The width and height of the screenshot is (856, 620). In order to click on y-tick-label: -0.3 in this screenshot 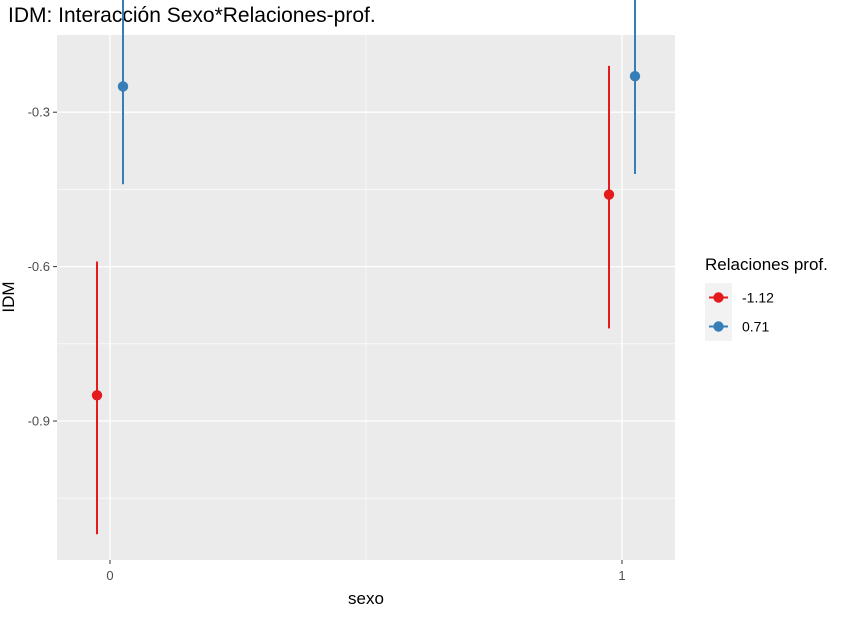, I will do `click(39, 112)`.